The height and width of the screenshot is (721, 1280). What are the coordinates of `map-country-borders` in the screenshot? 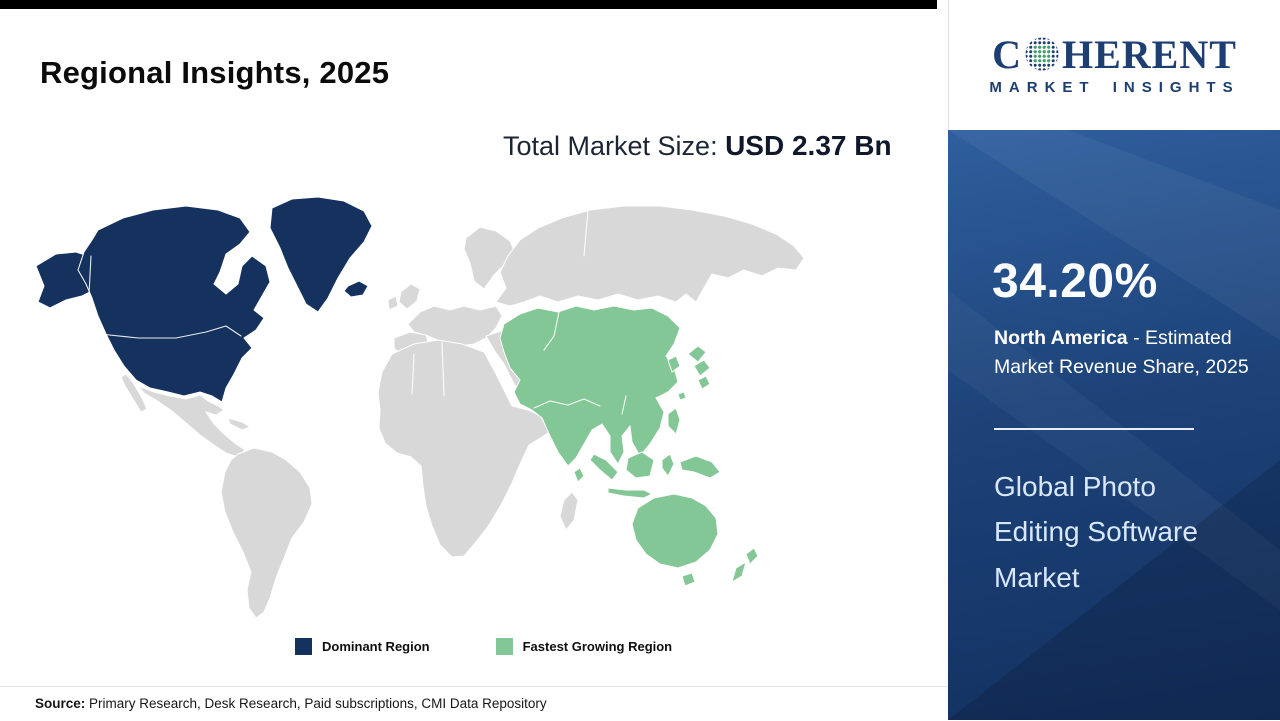 It's located at (357, 312).